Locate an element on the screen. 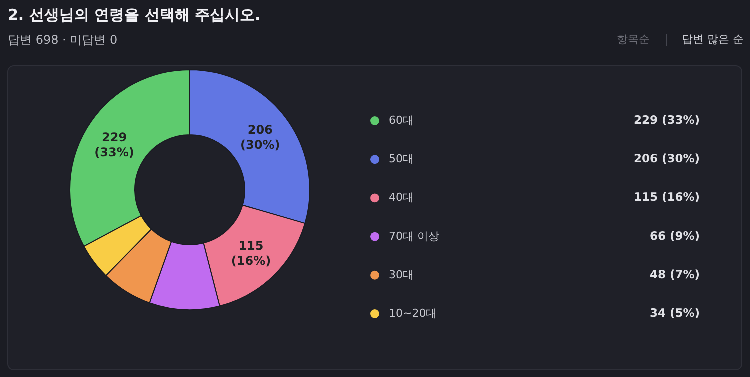 The width and height of the screenshot is (750, 377). data-label: 229 (33%) is located at coordinates (114, 145).